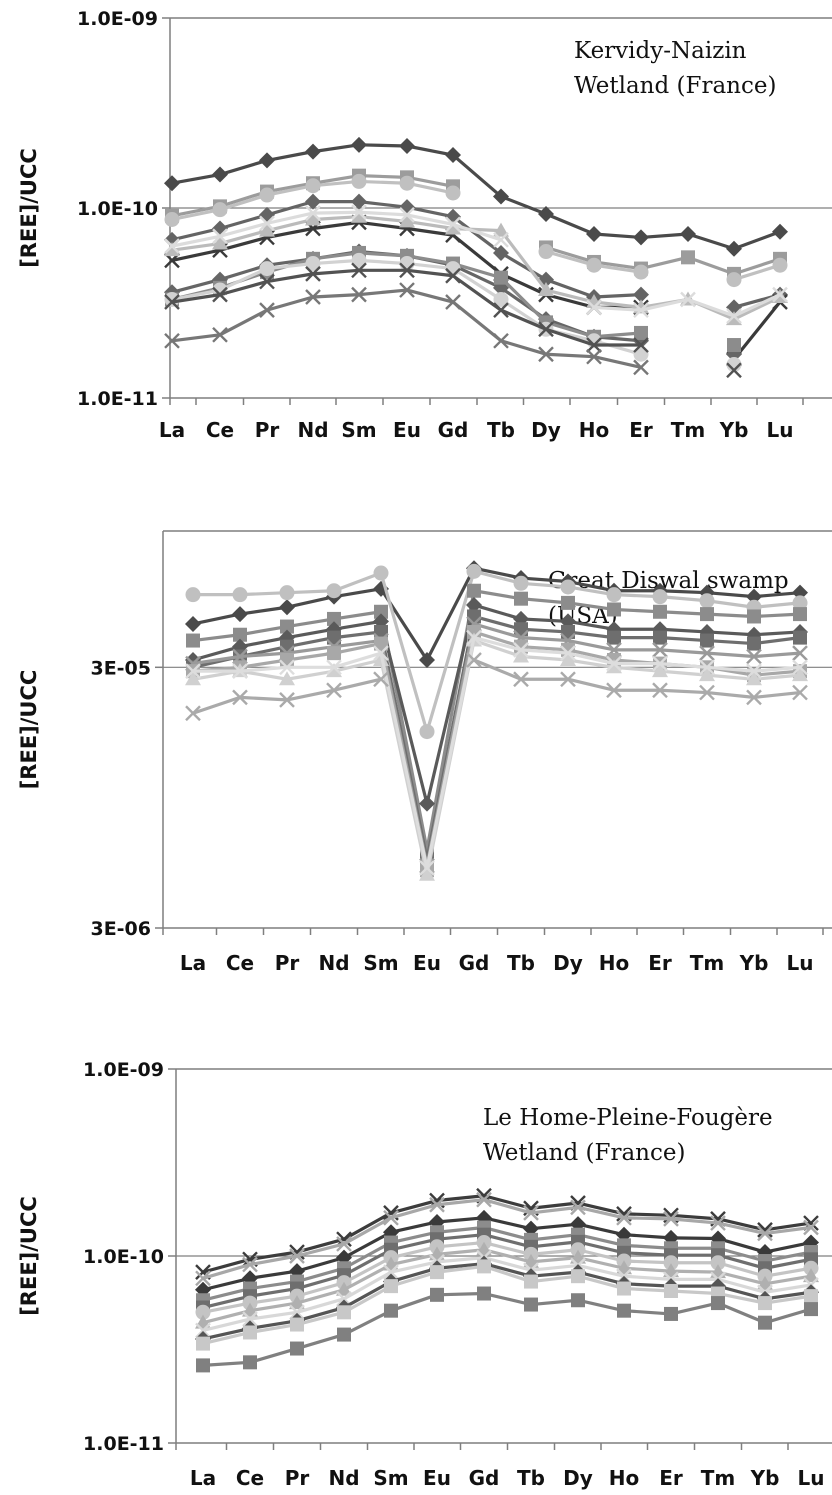 This screenshot has height=1495, width=832. What do you see at coordinates (172, 430) in the screenshot?
I see `x-tick-label-la: La` at bounding box center [172, 430].